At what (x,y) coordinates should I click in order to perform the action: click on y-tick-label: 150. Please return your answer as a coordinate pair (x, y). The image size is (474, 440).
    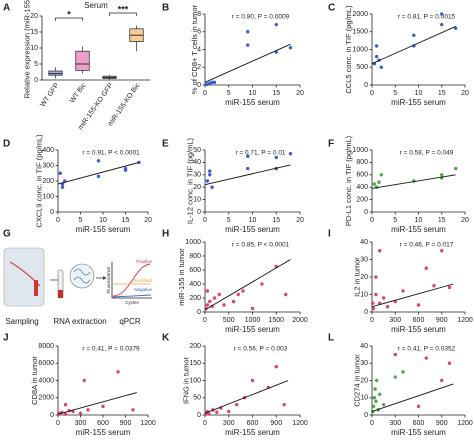
    Looking at the image, I should click on (195, 363).